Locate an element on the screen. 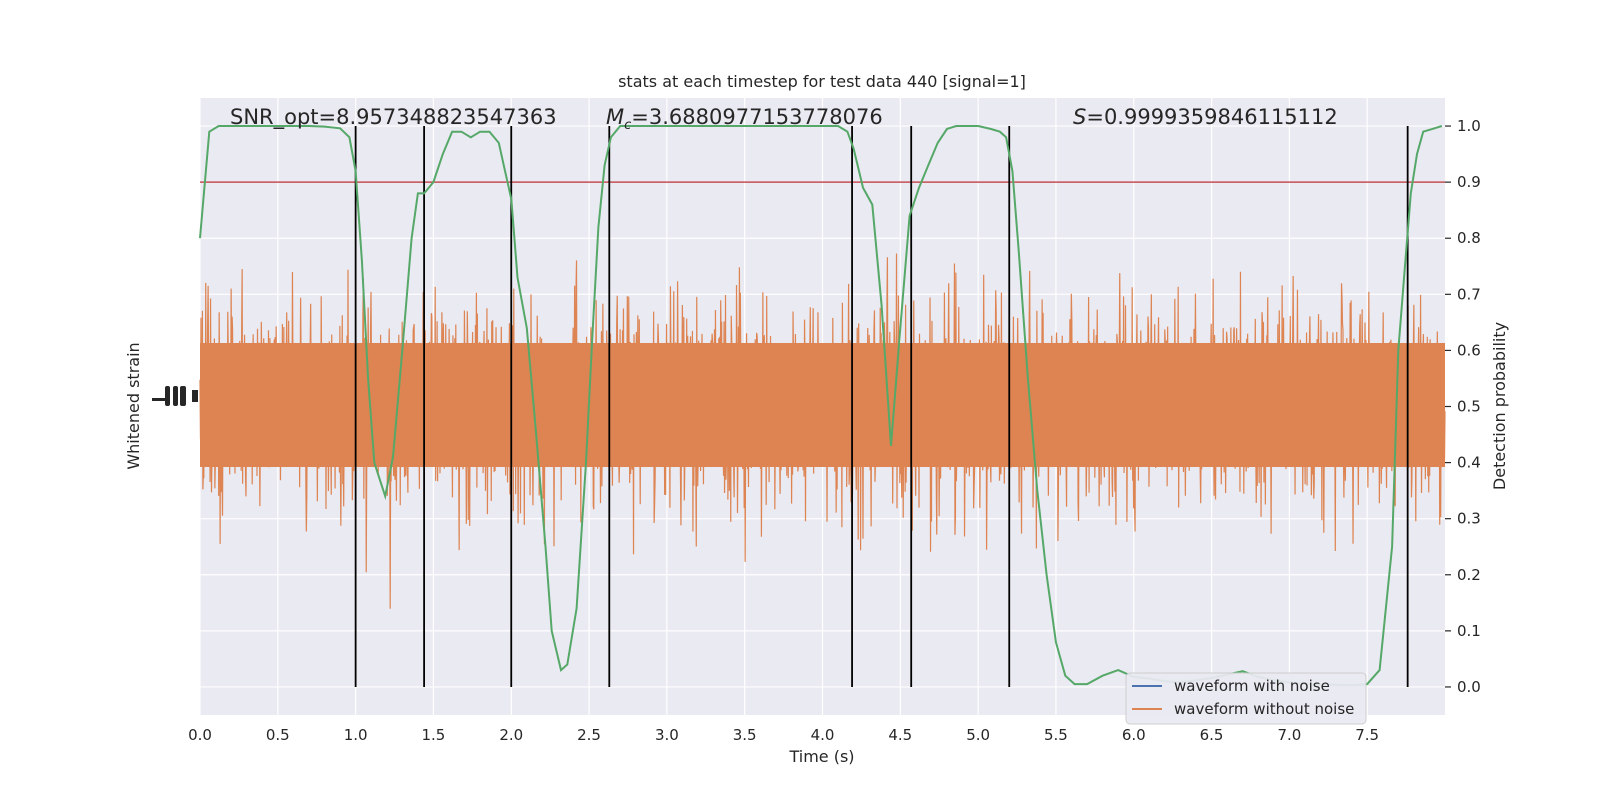  x-tick-label: 7.5 is located at coordinates (1367, 735).